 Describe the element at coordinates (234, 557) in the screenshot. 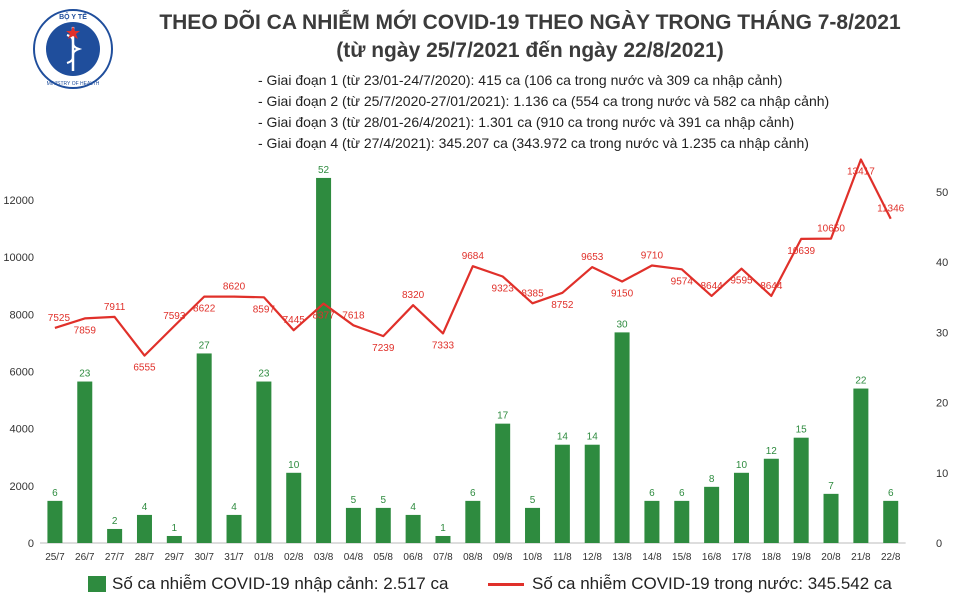

I see `x-tick-label: 31/7` at that location.